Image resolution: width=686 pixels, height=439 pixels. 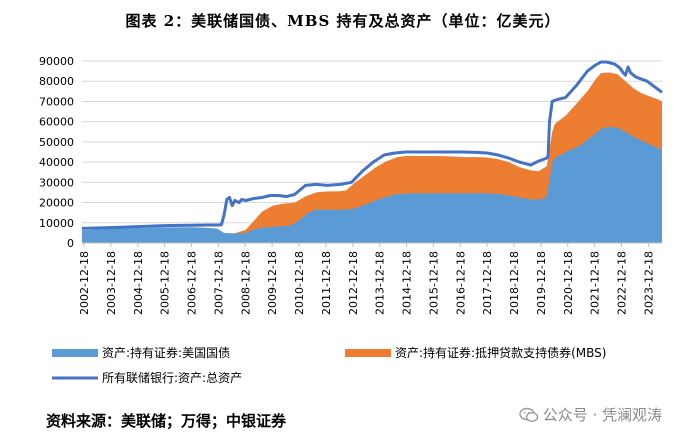 I want to click on y-tick-label: 40000, so click(x=56, y=162).